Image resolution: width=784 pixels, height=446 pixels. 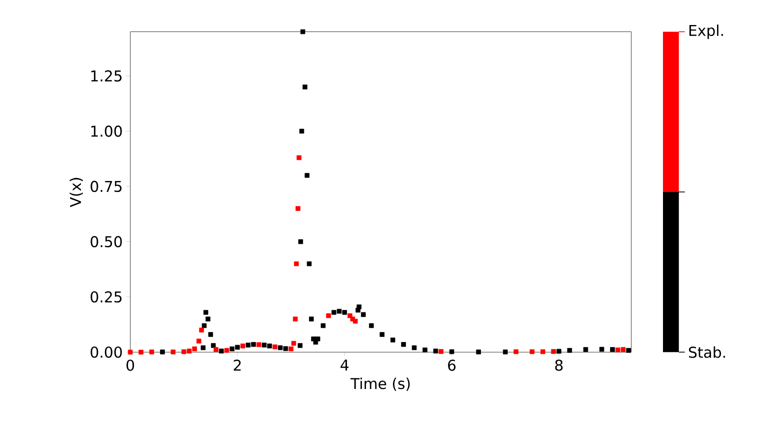 What do you see at coordinates (380, 384) in the screenshot?
I see `x-axis-title: Time (s)` at bounding box center [380, 384].